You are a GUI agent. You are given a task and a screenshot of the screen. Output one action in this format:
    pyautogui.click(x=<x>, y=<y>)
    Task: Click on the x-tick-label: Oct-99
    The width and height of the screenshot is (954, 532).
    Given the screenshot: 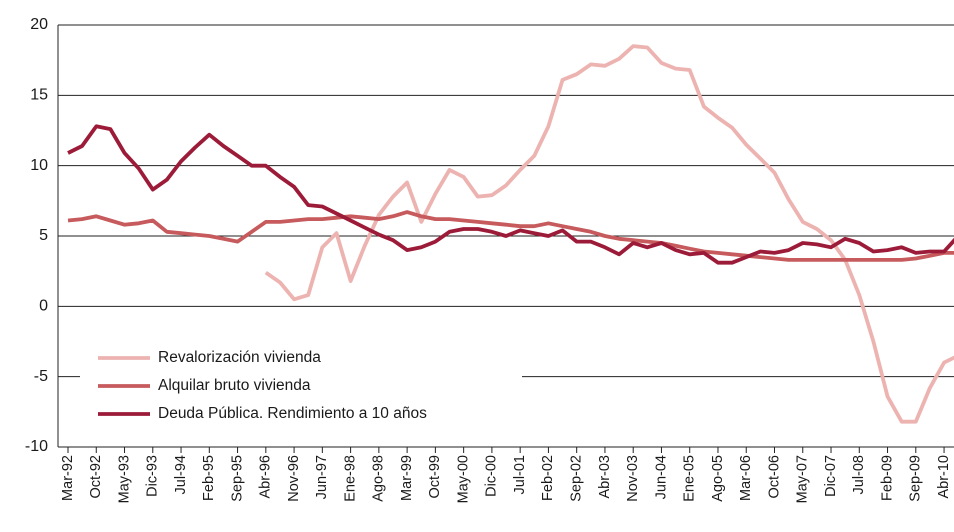 What is the action you would take?
    pyautogui.click(x=435, y=477)
    